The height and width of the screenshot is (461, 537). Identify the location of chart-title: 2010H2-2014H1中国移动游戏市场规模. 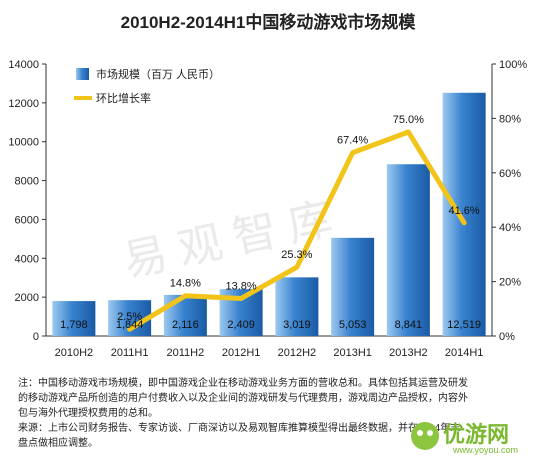
(269, 22).